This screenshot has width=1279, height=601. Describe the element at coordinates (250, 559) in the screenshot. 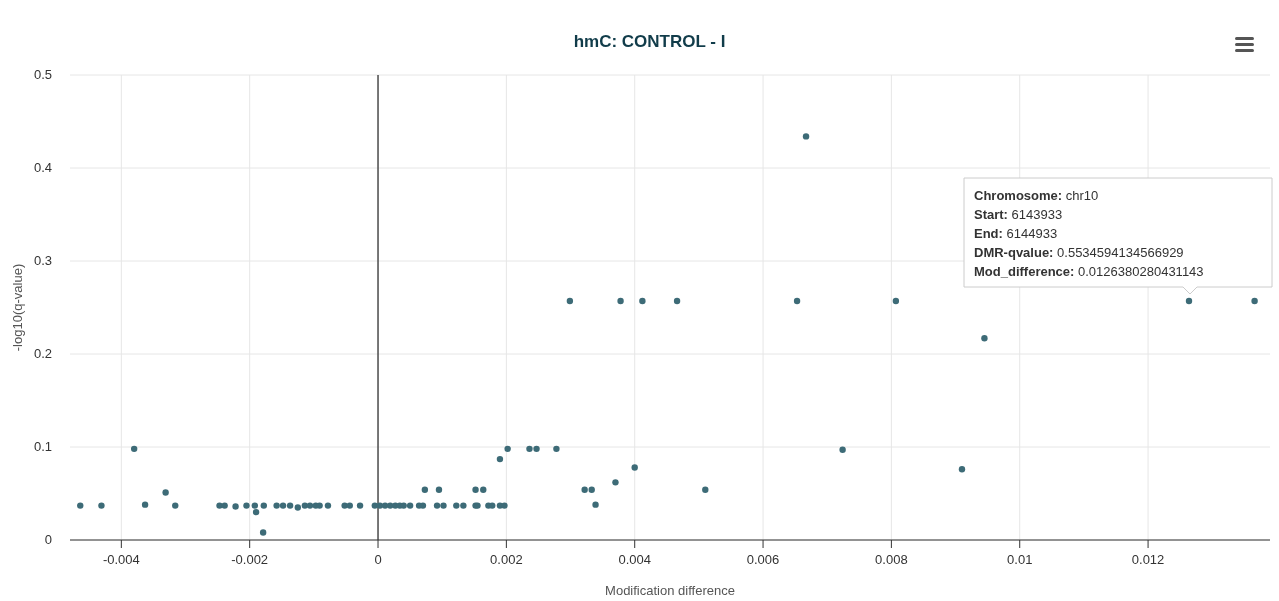

I see `x-tick-label: -0.002` at that location.